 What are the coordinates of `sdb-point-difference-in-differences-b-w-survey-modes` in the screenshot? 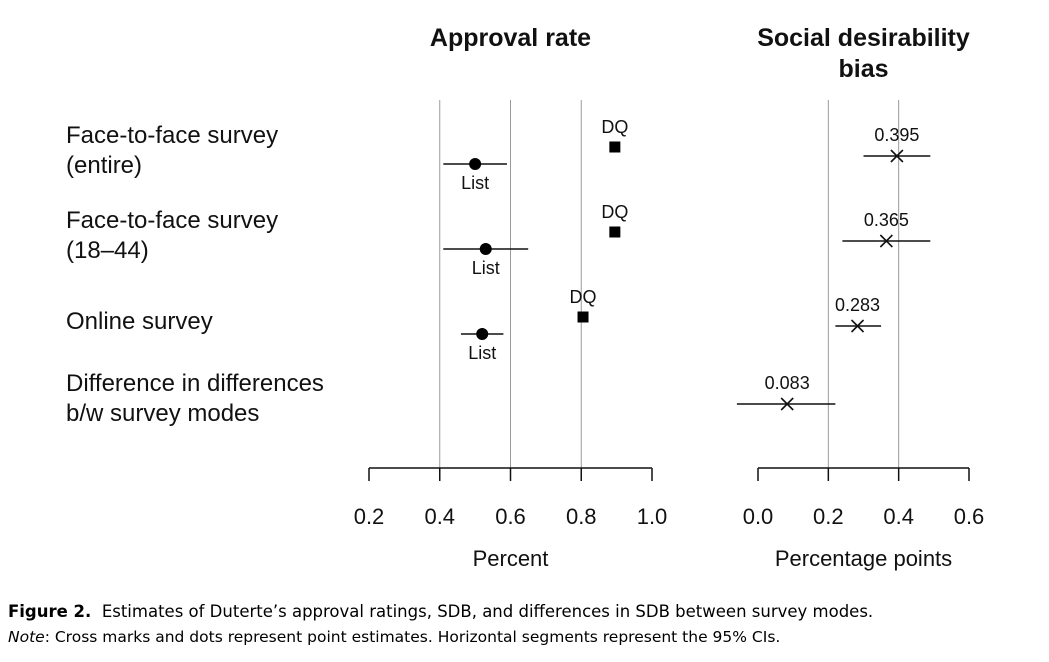 It's located at (787, 404).